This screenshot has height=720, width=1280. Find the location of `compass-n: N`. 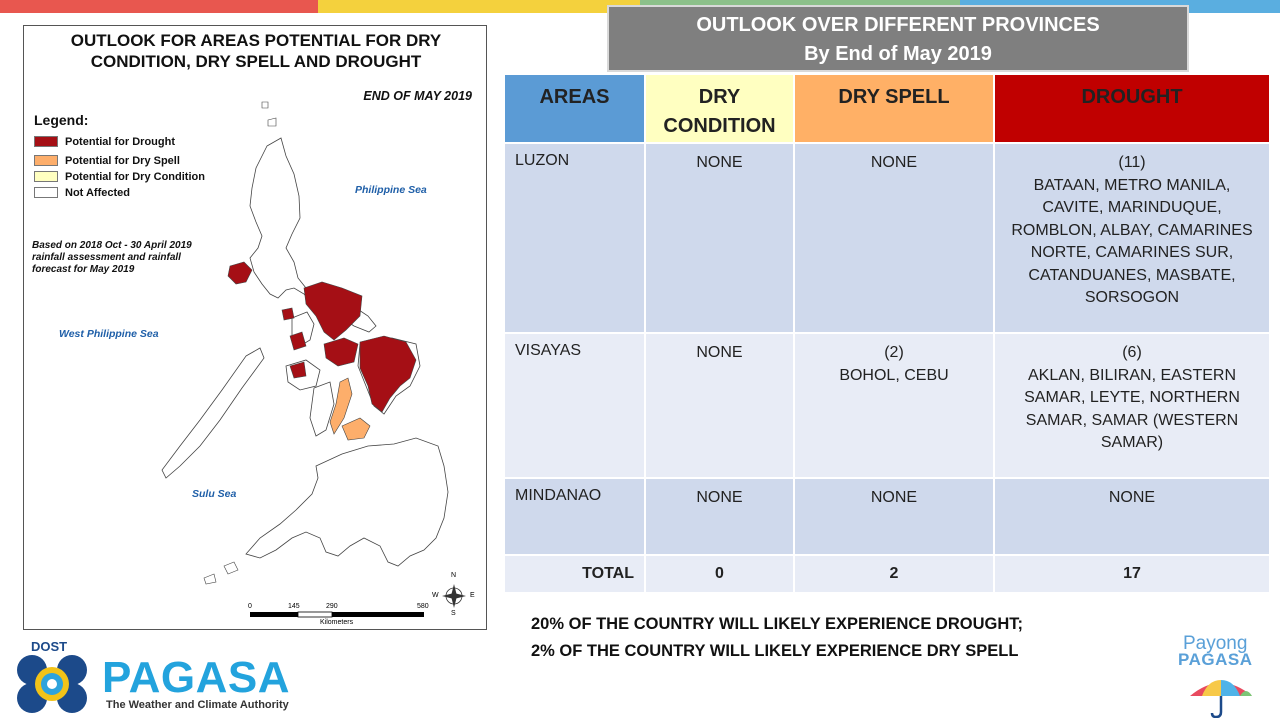

compass-n: N is located at coordinates (454, 575).